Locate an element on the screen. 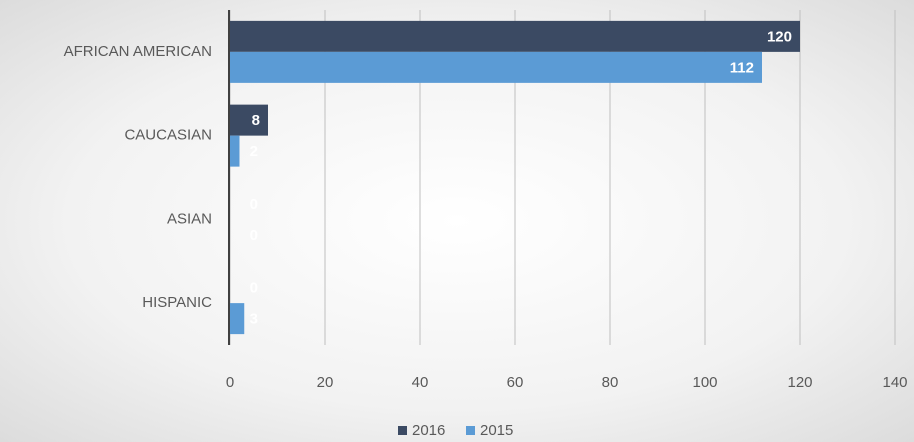 The width and height of the screenshot is (914, 442). x-tick-label: 40 is located at coordinates (420, 382).